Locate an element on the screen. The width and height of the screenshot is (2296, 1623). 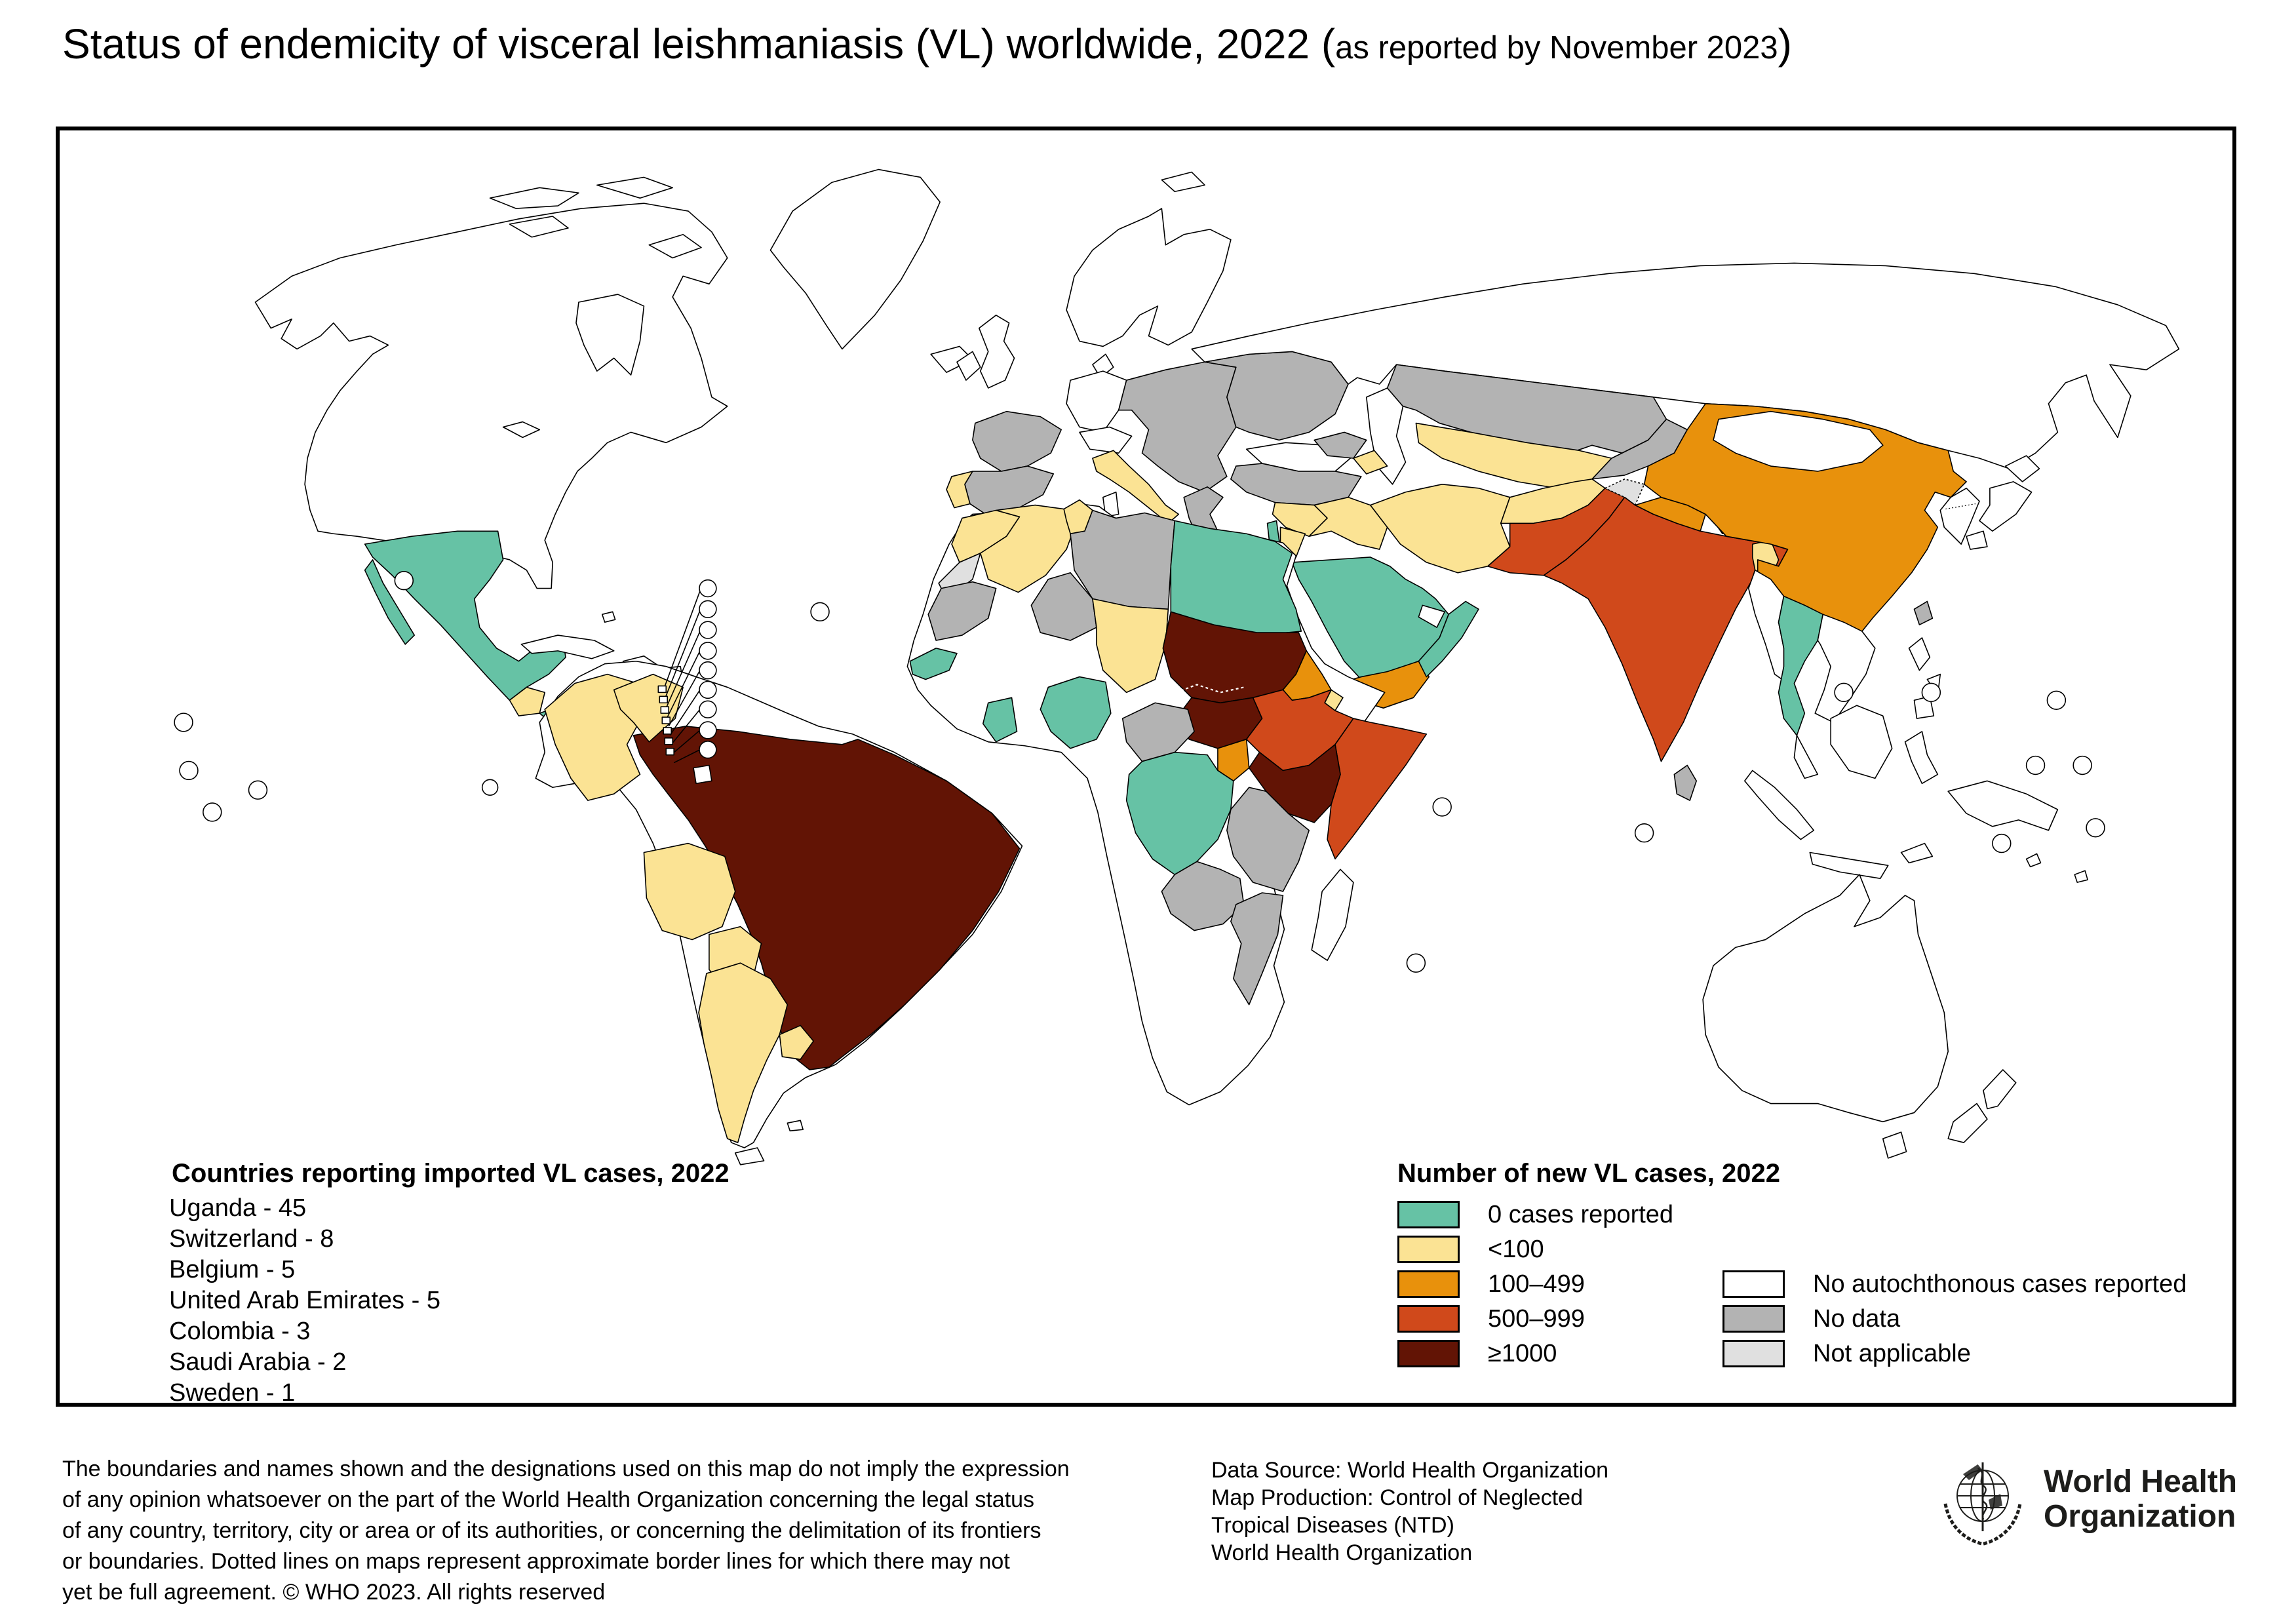
country-argentina is located at coordinates (743, 1053).